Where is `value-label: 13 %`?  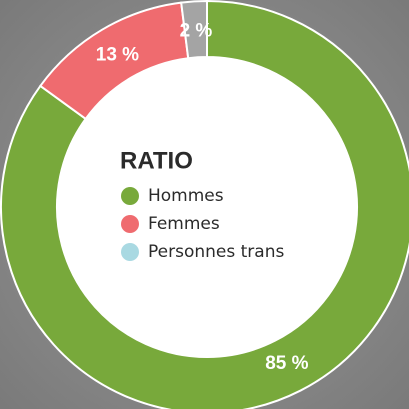
value-label: 13 % is located at coordinates (117, 55).